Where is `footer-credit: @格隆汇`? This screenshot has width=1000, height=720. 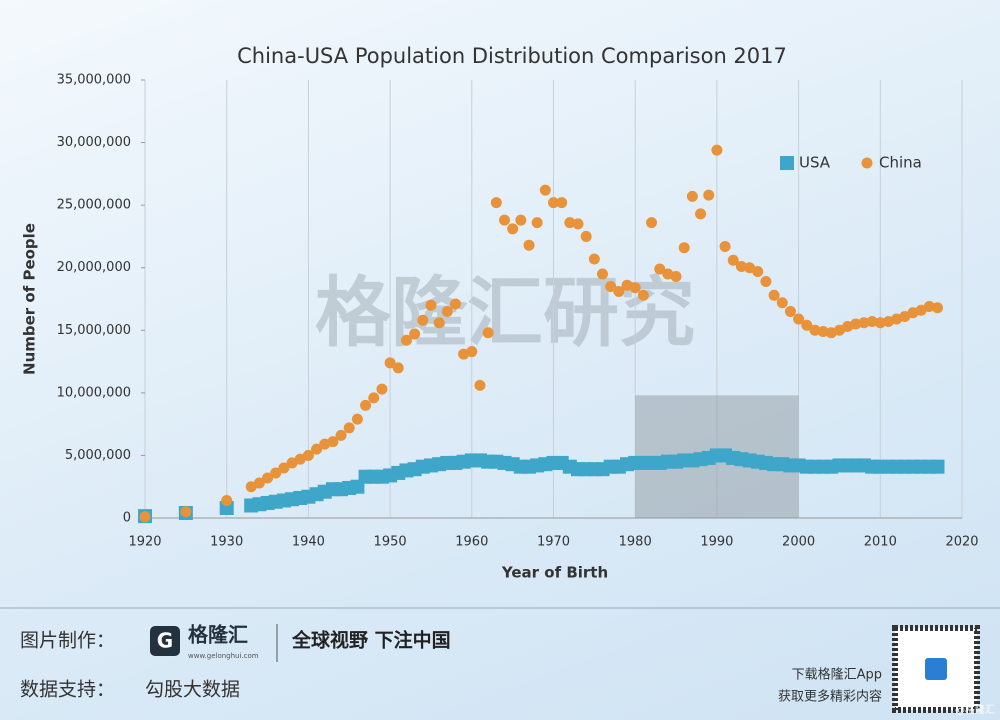
footer-credit: @格隆汇 is located at coordinates (975, 709).